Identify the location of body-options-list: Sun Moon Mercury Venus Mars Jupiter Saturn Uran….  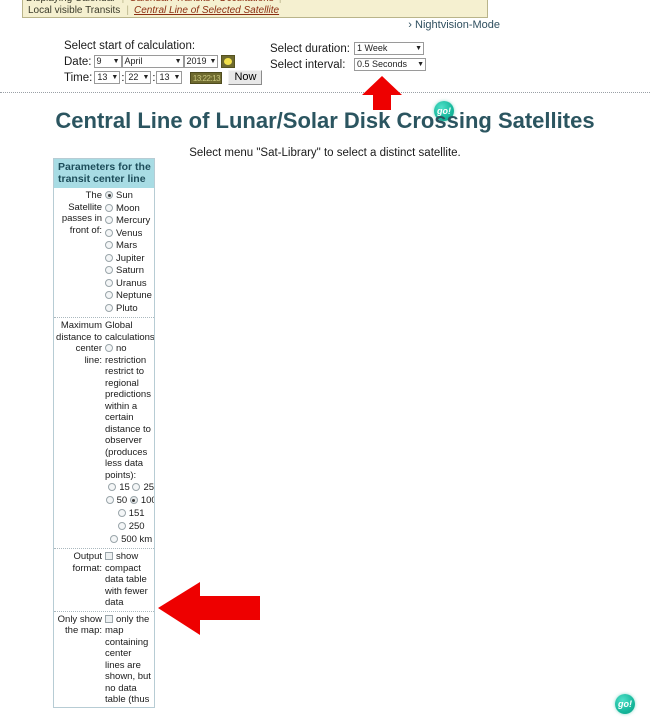
(128, 252).